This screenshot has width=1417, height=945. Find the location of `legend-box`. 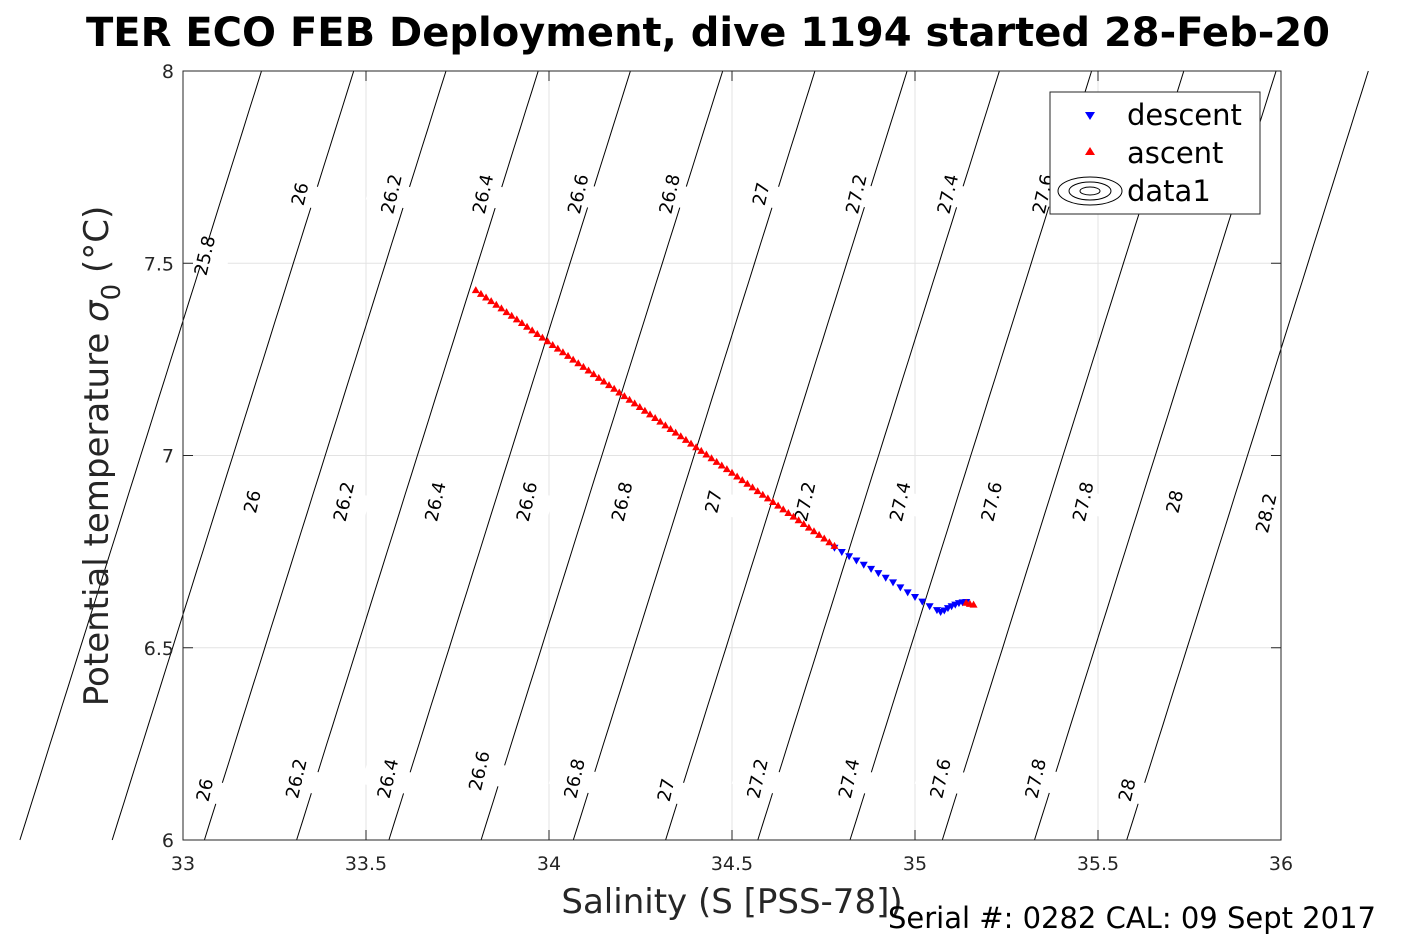

legend-box is located at coordinates (1155, 153).